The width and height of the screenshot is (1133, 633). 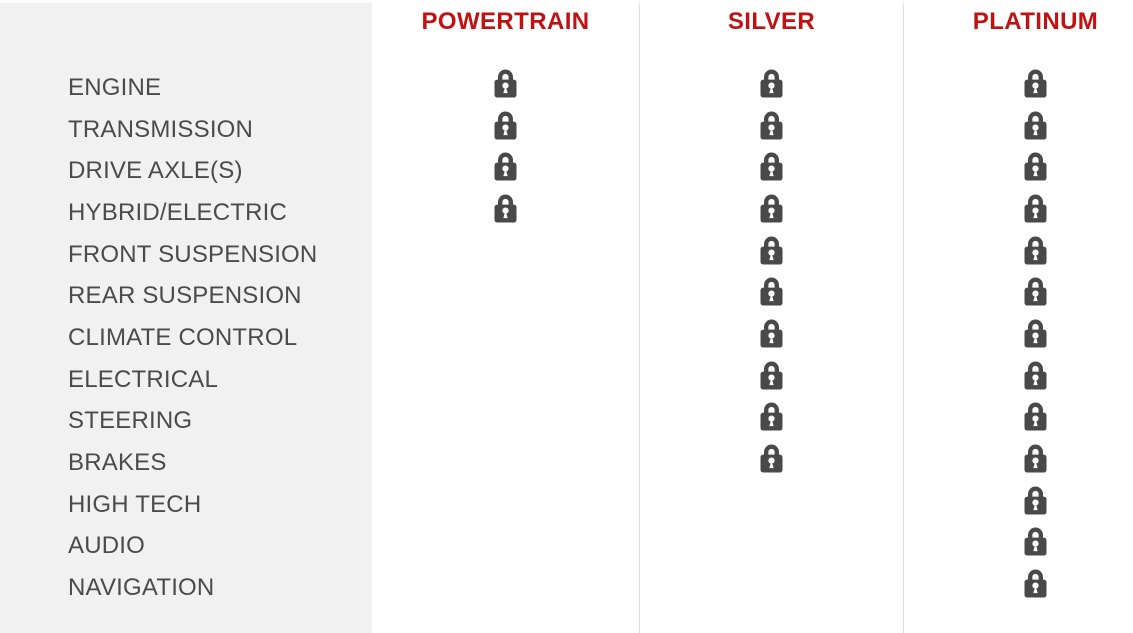 What do you see at coordinates (193, 254) in the screenshot?
I see `feature-label: FRONT SUSPENSION` at bounding box center [193, 254].